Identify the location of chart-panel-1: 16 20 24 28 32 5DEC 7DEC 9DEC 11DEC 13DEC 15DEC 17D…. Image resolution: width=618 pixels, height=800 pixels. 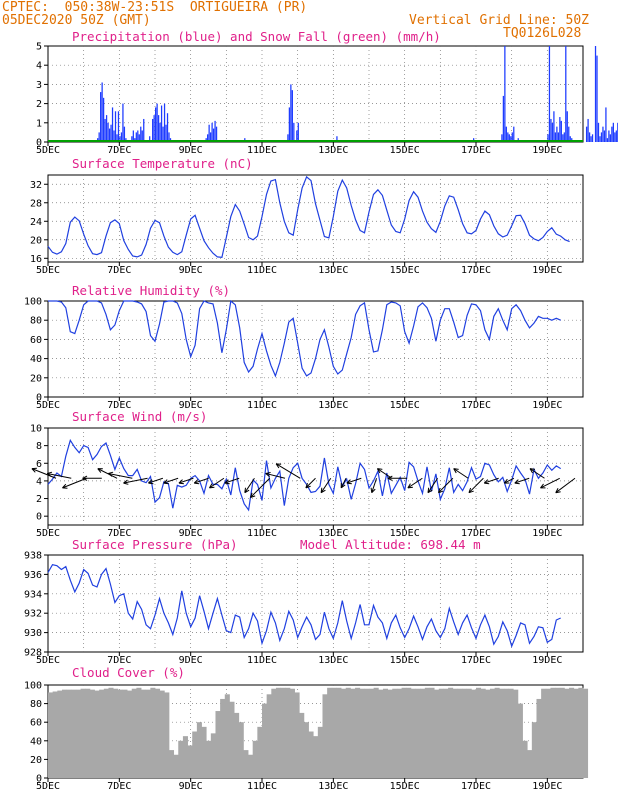
(307, 216).